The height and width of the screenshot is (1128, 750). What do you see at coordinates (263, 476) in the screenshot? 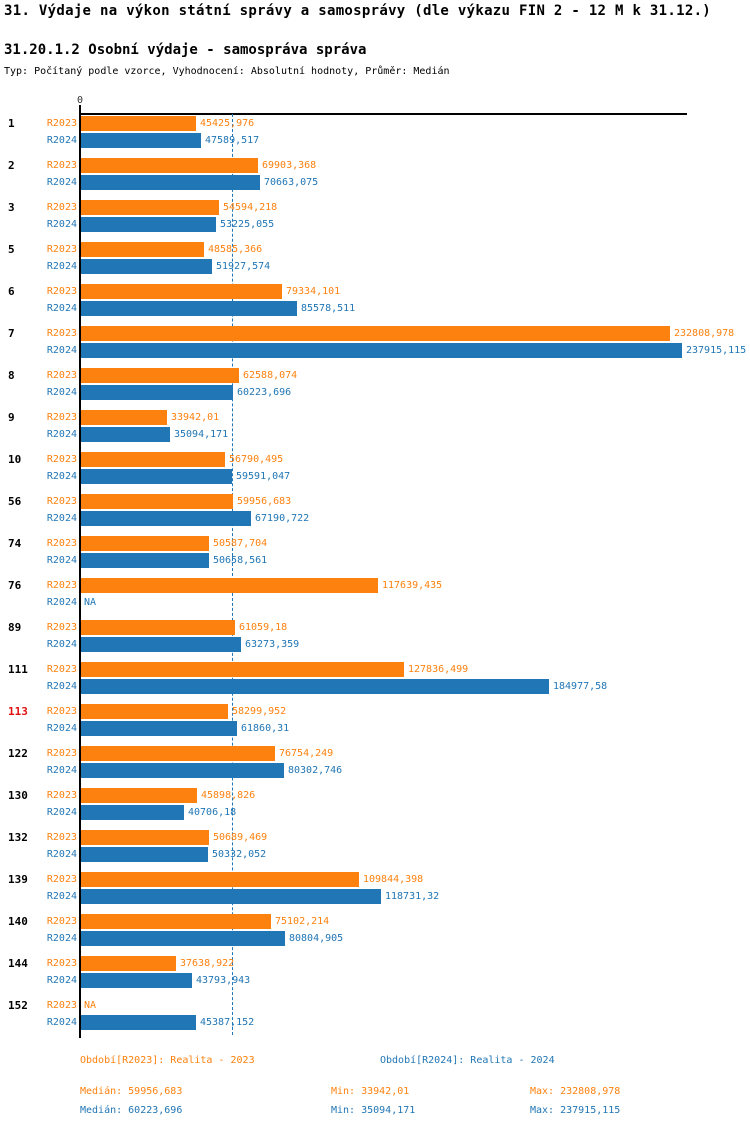
I see `value-r2024: 59591,047` at bounding box center [263, 476].